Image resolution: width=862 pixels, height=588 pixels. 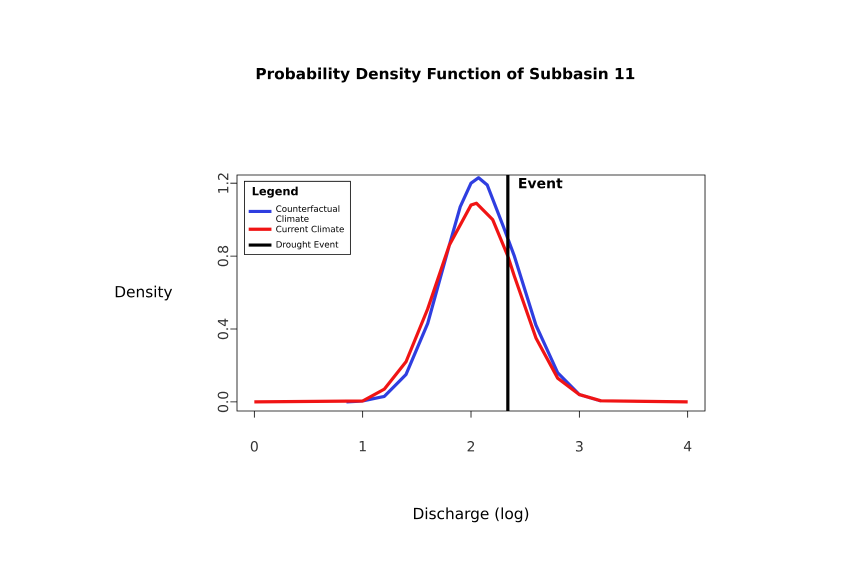 What do you see at coordinates (144, 293) in the screenshot?
I see `y-axis-title: Density` at bounding box center [144, 293].